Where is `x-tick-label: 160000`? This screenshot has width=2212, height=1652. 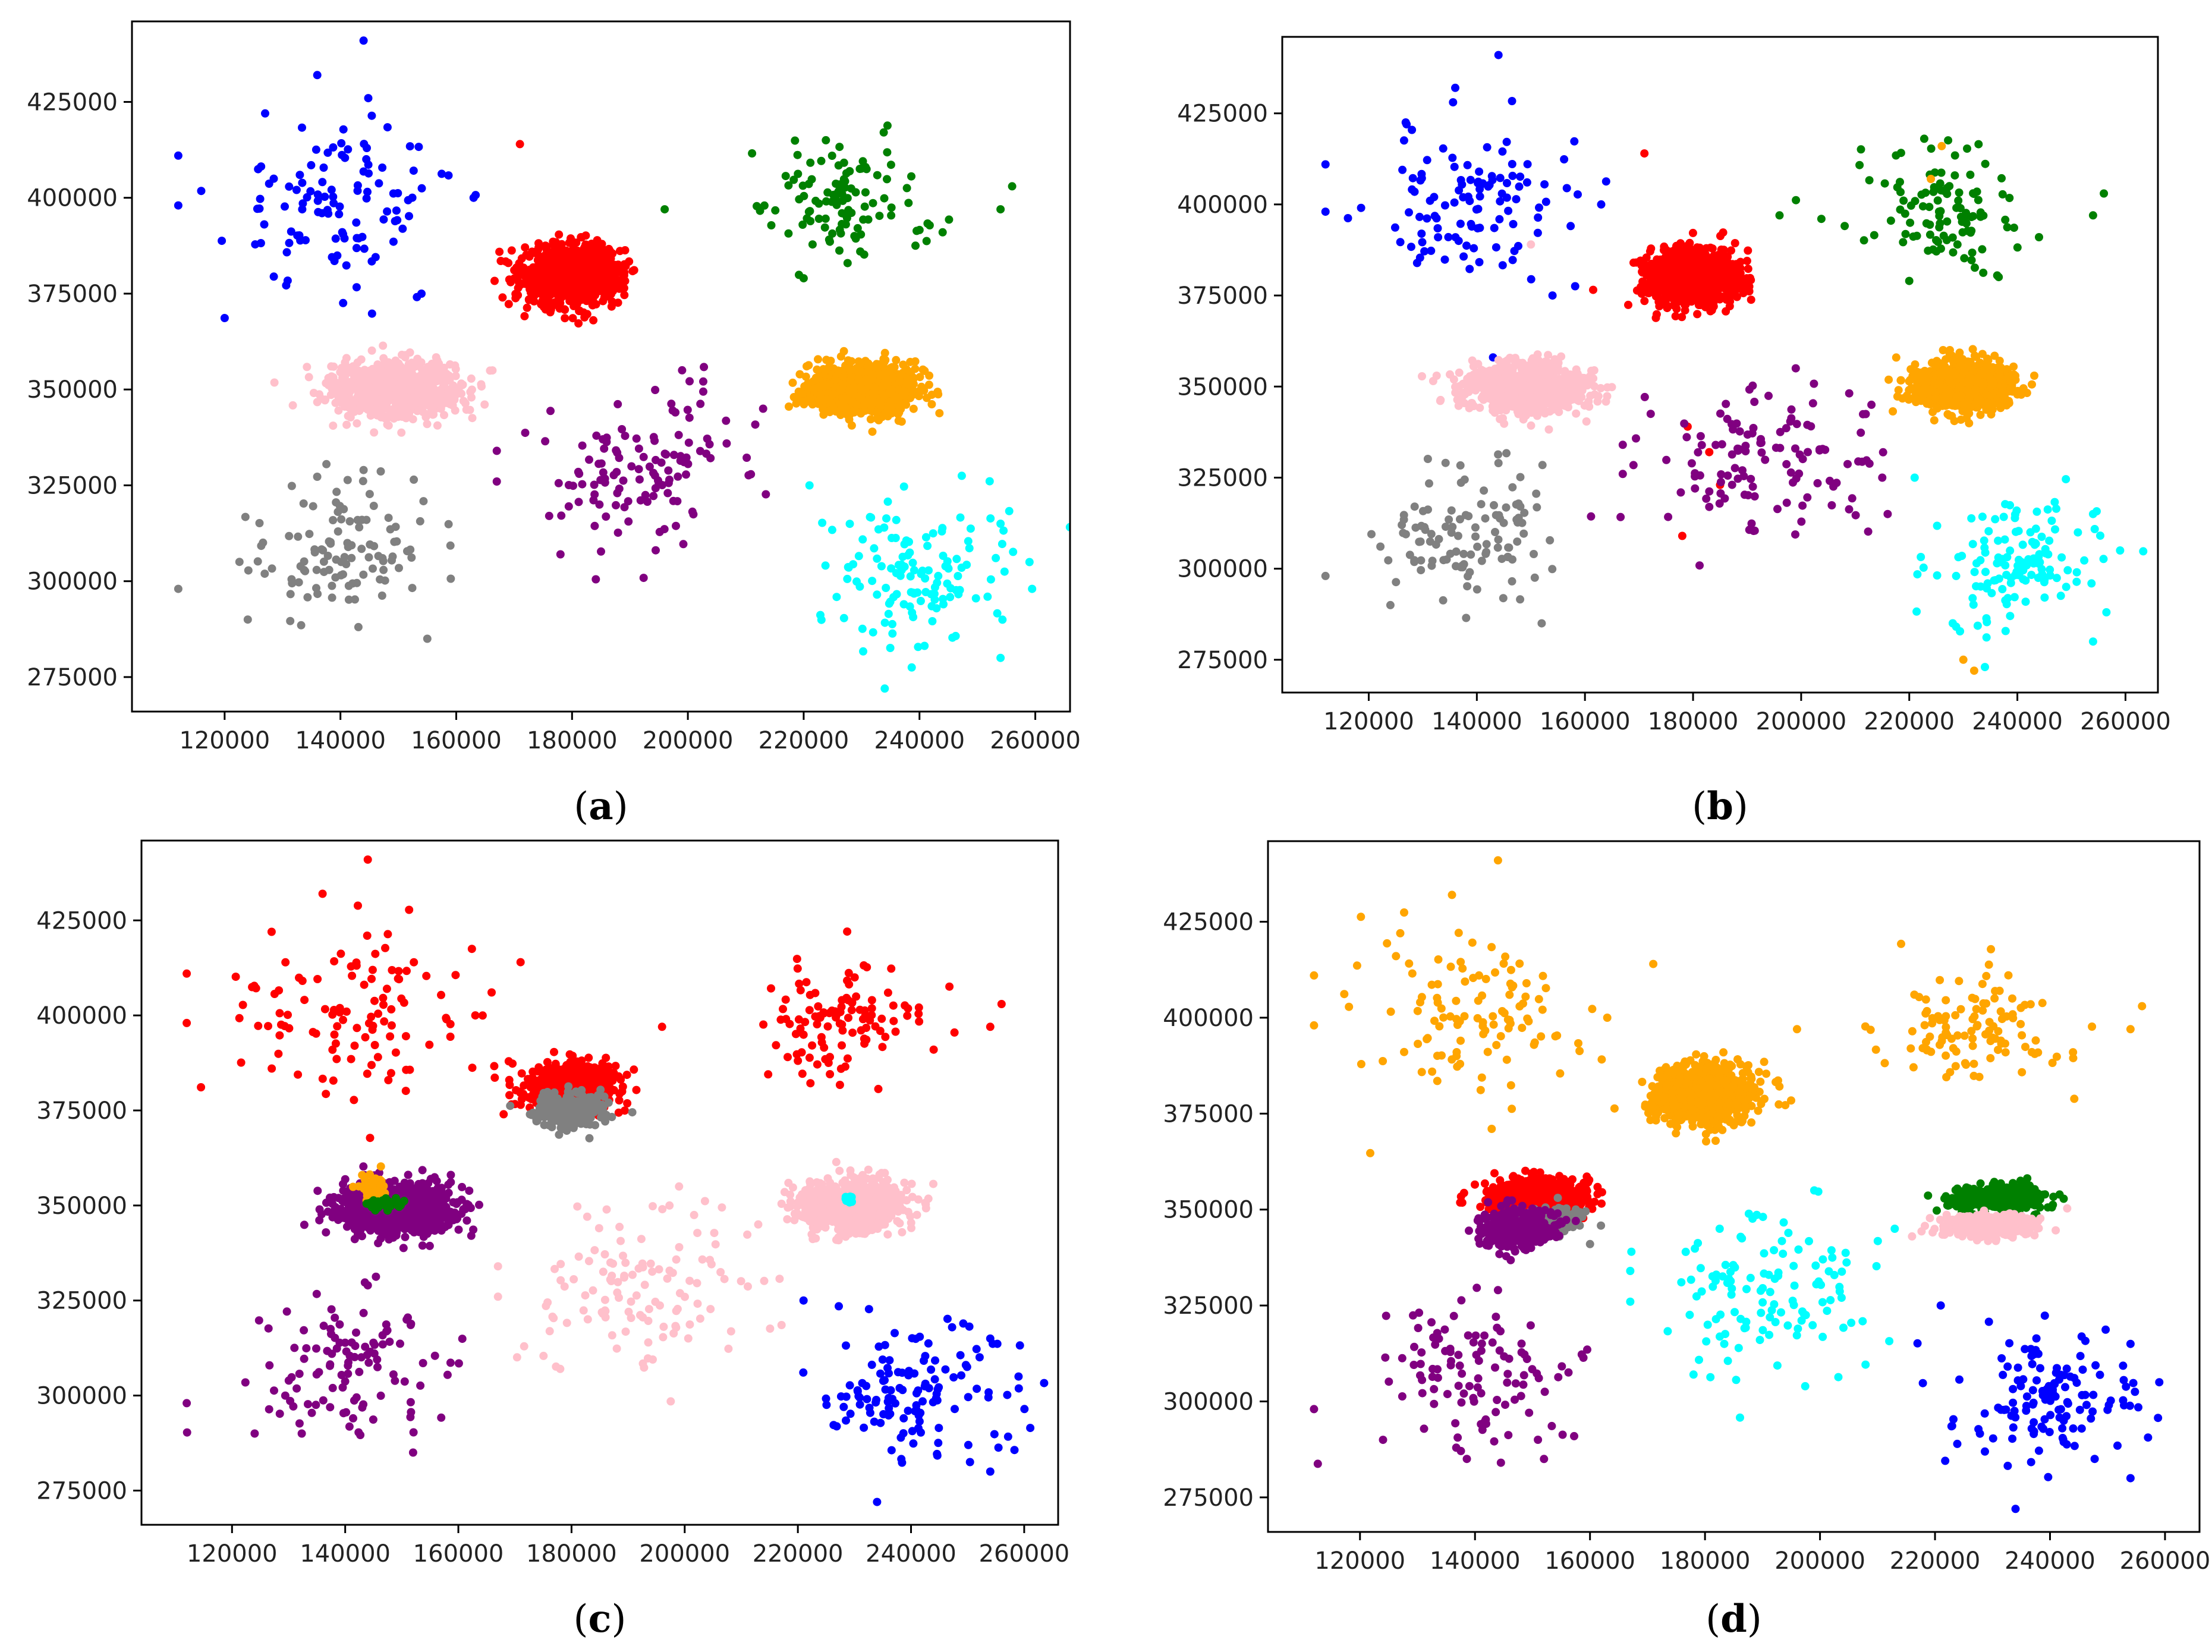 x-tick-label: 160000 is located at coordinates (456, 740).